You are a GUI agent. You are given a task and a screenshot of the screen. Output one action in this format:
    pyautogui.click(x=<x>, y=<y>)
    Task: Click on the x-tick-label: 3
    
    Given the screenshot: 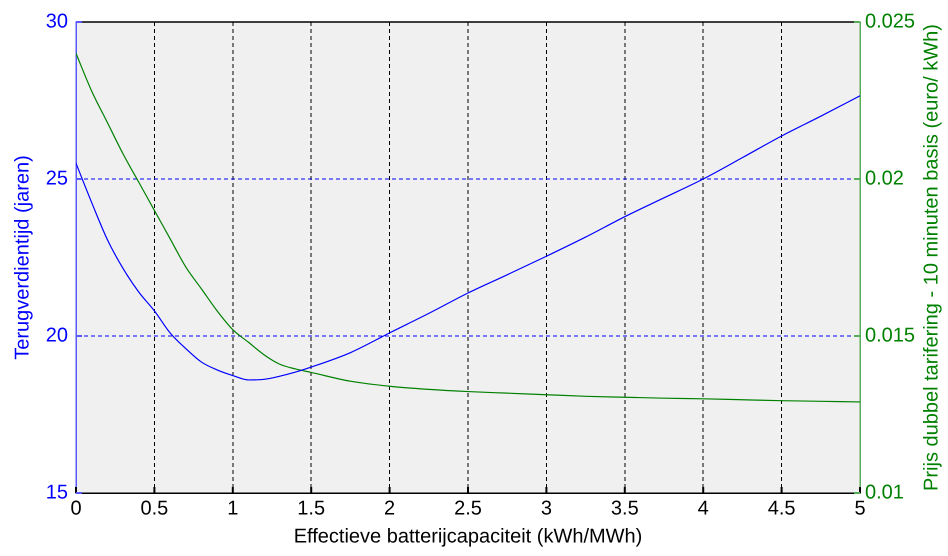 What is the action you would take?
    pyautogui.click(x=546, y=509)
    